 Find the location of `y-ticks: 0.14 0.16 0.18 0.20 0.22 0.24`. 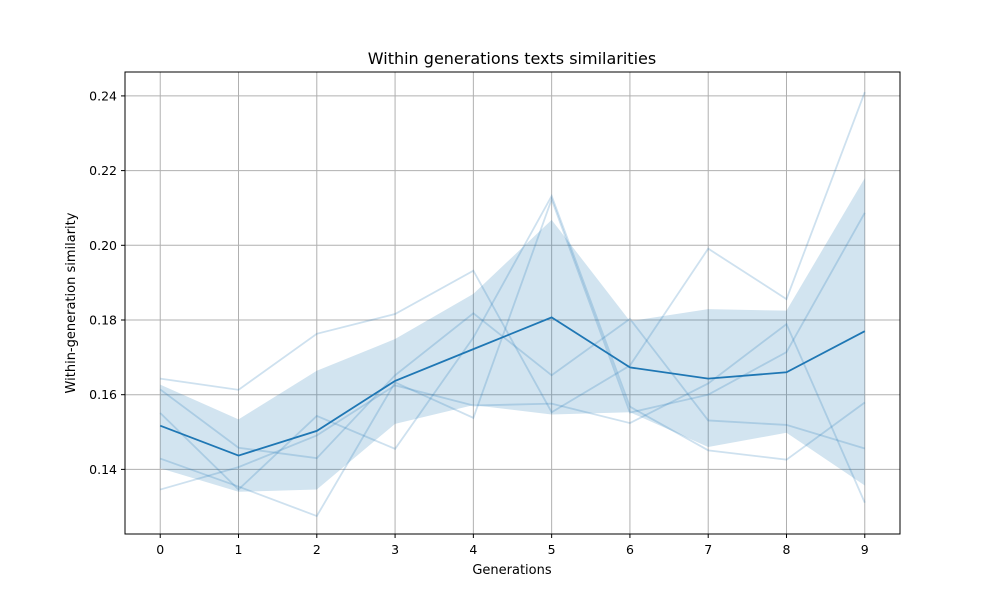

y-ticks: 0.14 0.16 0.18 0.20 0.22 0.24 is located at coordinates (107, 282).